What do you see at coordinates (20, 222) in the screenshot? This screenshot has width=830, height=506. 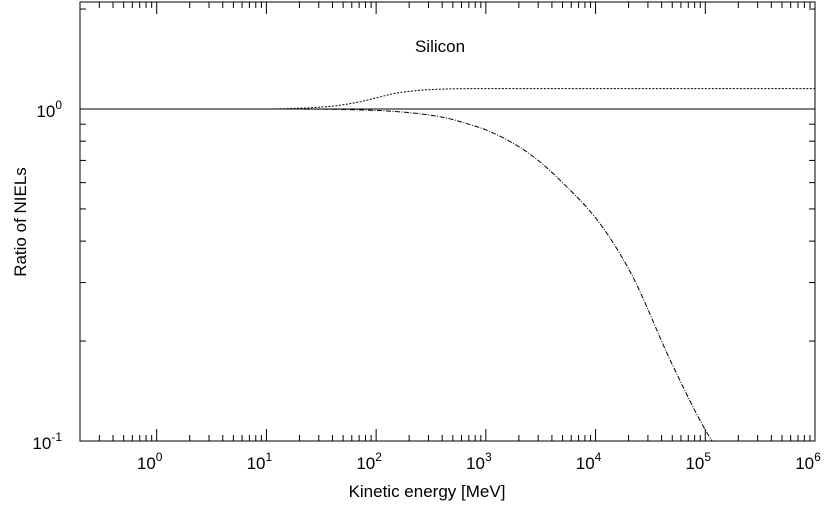 I see `y-axis-label: Ratio of NIELs` at bounding box center [20, 222].